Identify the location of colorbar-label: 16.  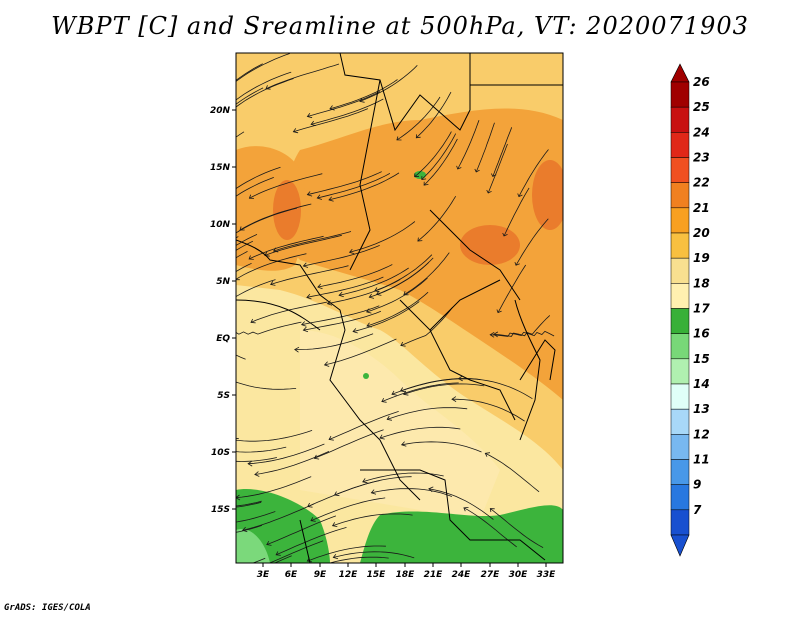
(701, 334).